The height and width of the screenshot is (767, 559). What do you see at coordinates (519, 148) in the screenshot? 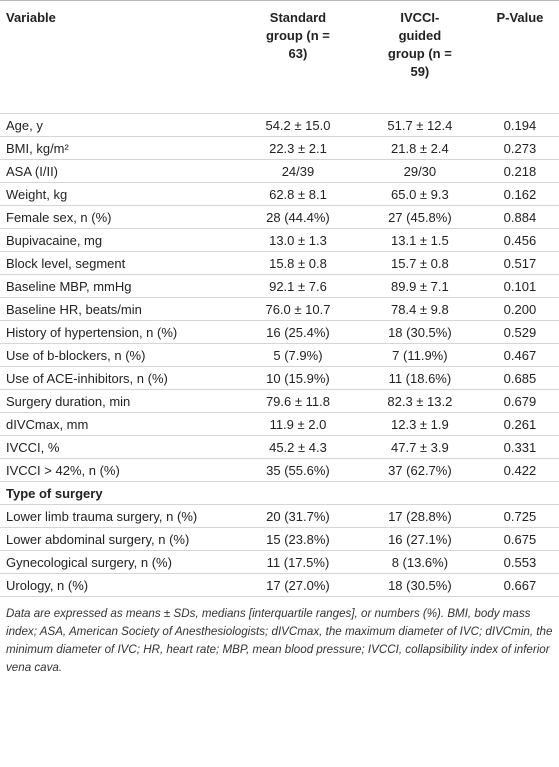
I see `cell: 0.273` at bounding box center [519, 148].